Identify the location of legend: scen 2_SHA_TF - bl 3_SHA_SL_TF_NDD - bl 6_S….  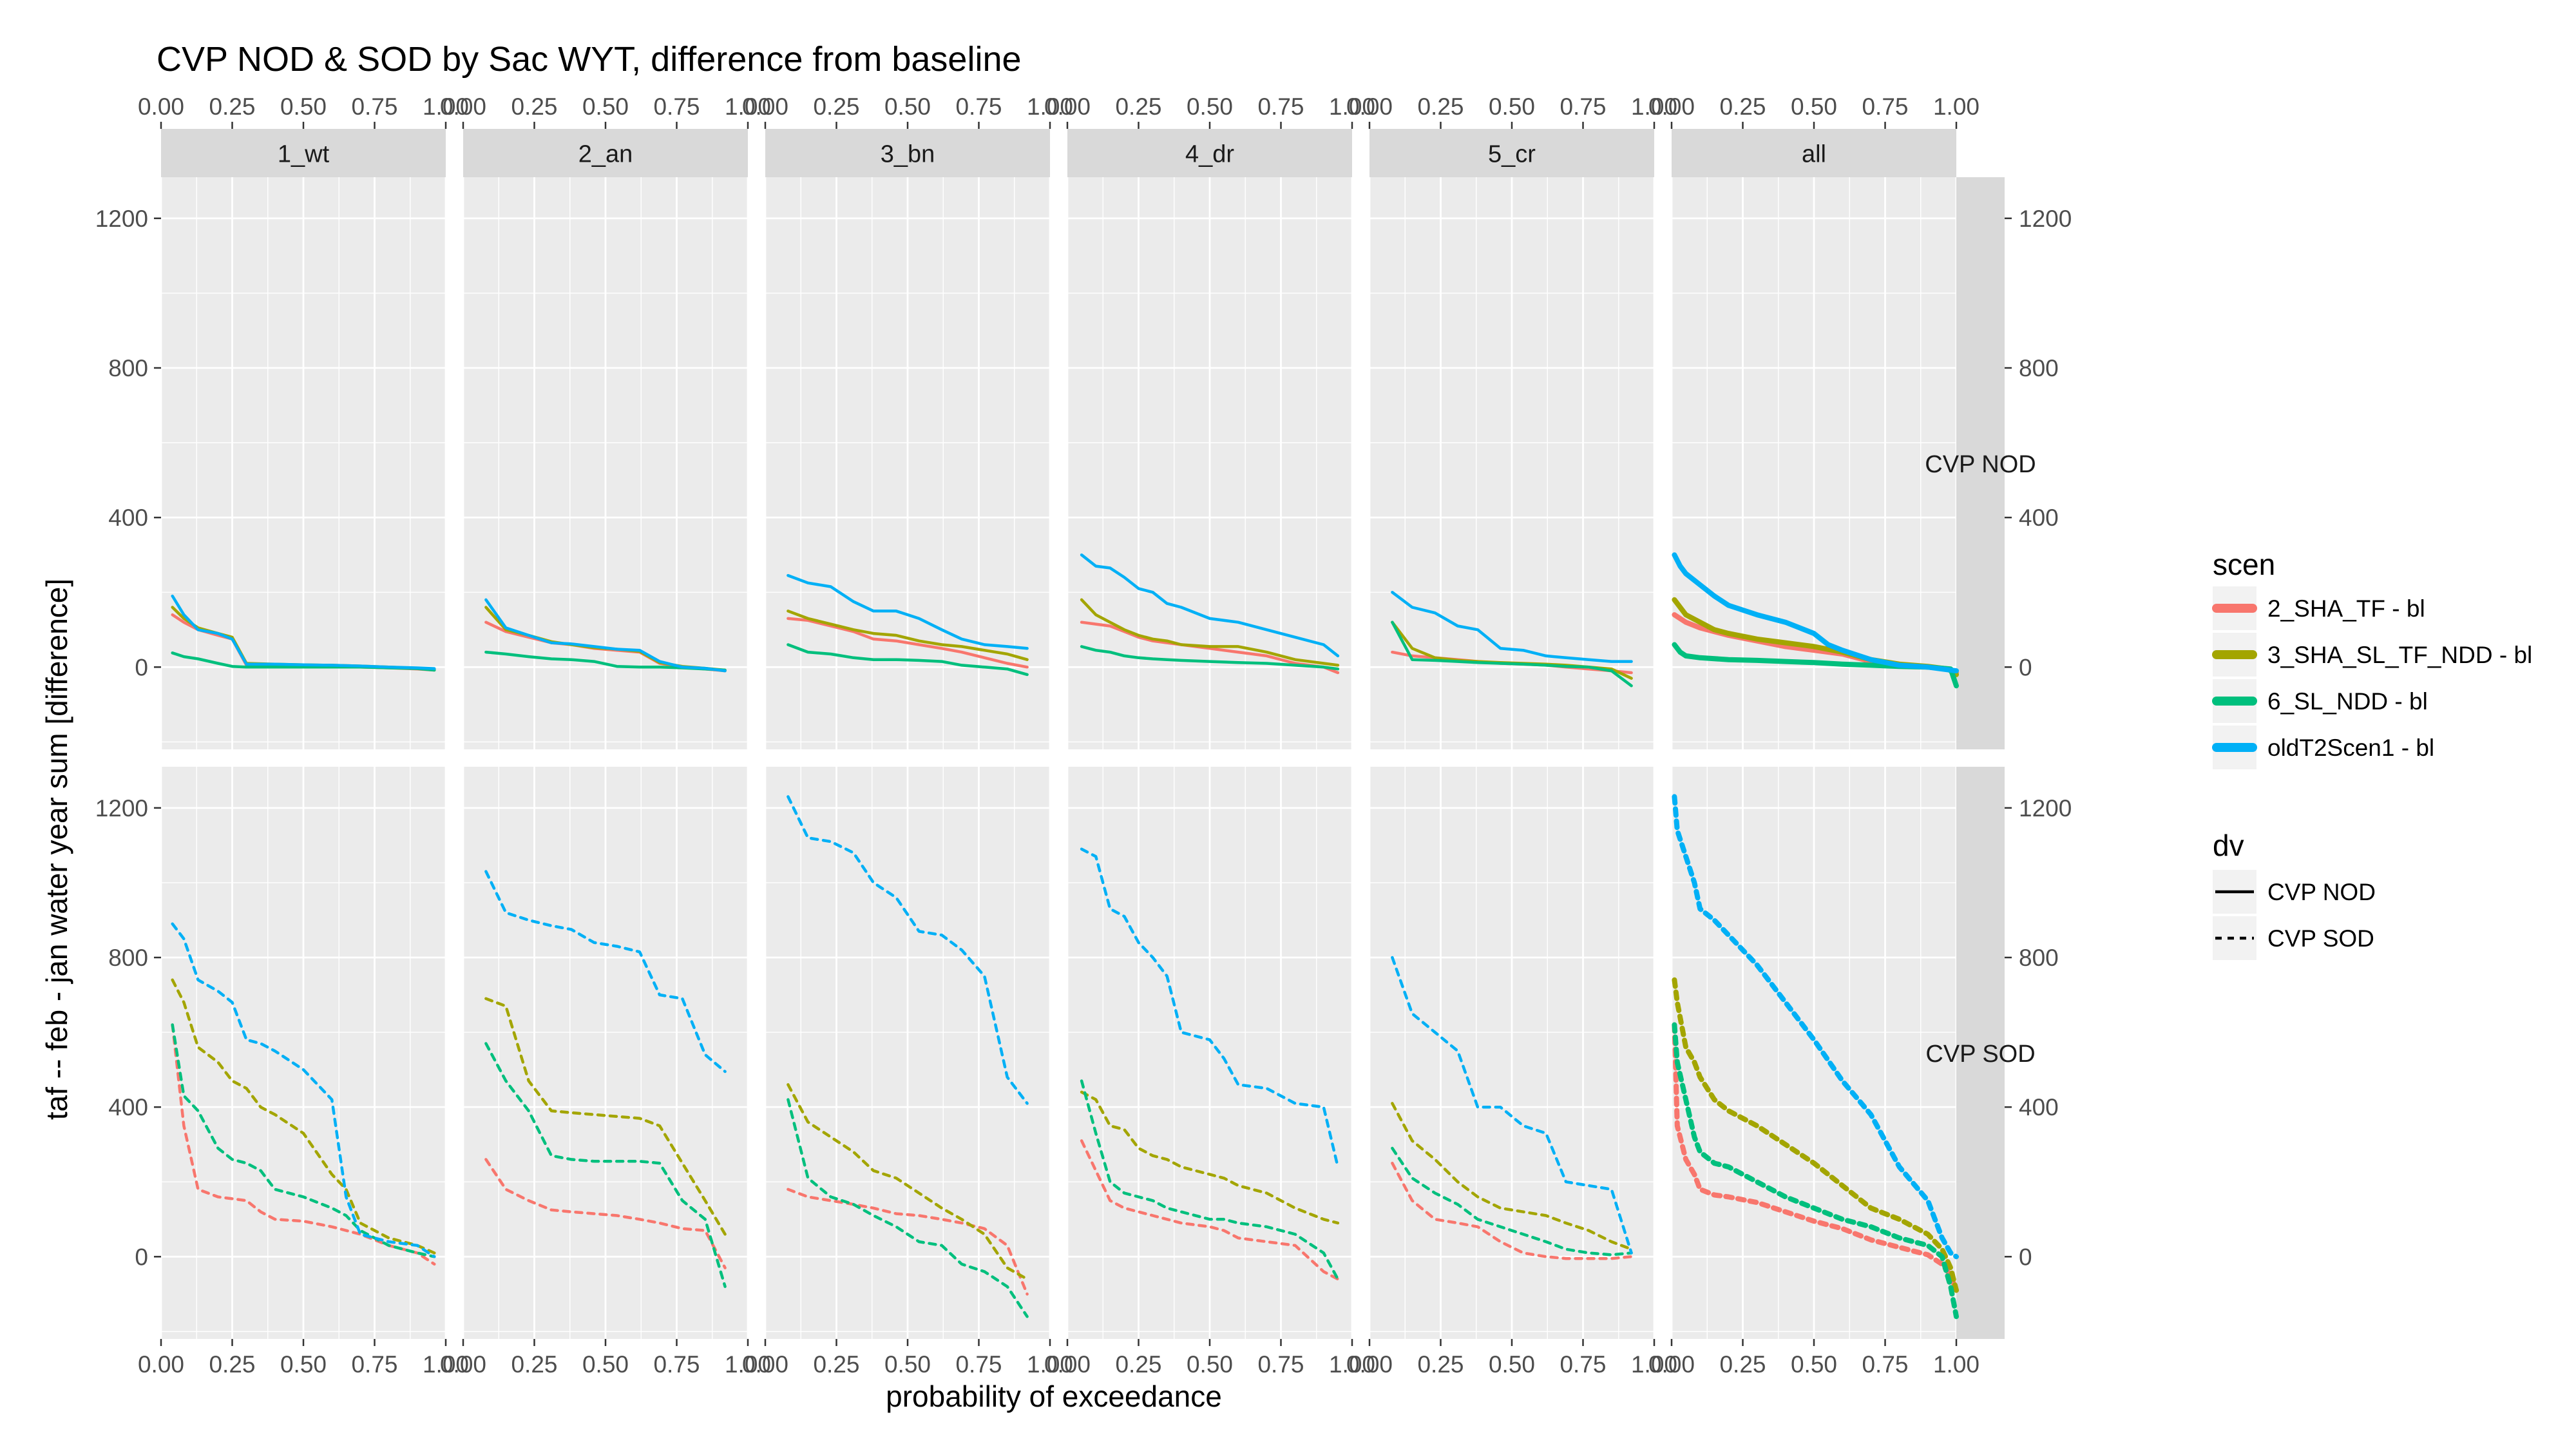
(2372, 754).